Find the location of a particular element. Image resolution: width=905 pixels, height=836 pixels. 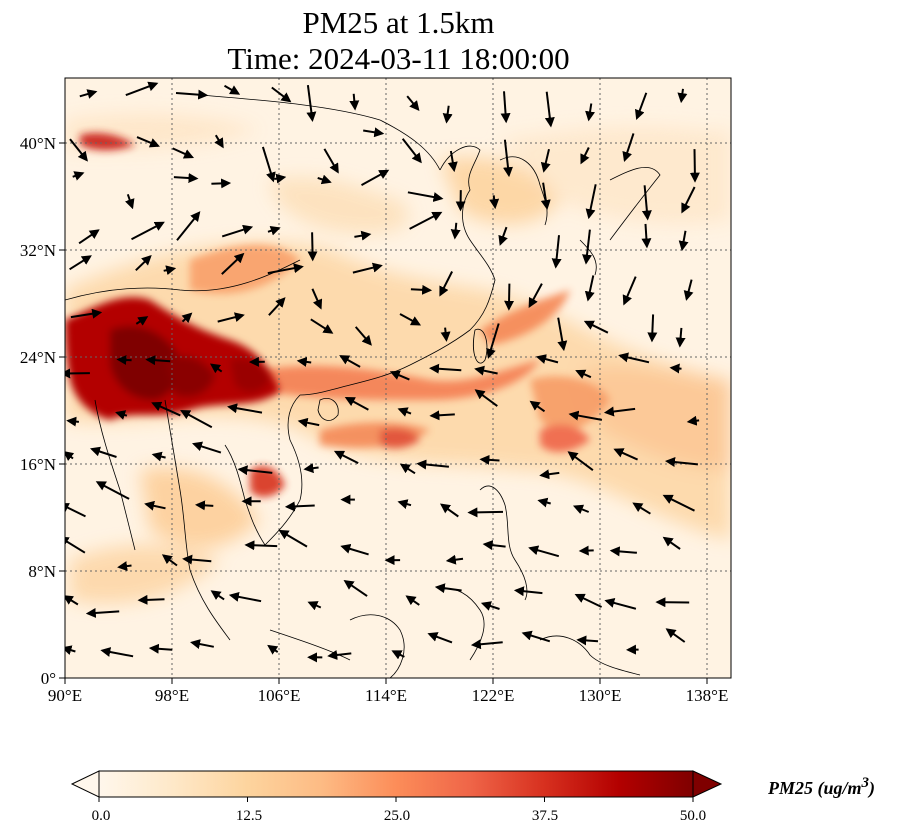

map-title: PM25 at 1.5km is located at coordinates (398, 22).